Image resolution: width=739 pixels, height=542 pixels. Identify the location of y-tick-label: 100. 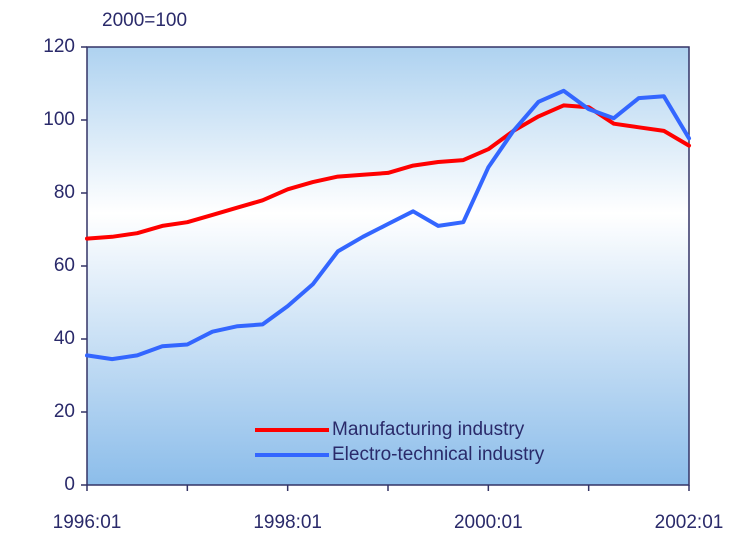
(59, 119).